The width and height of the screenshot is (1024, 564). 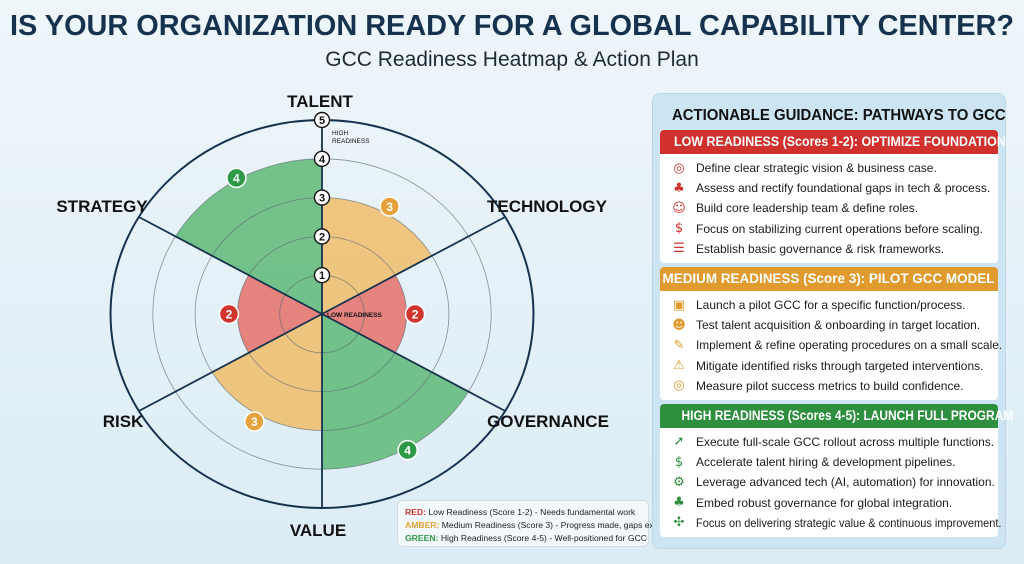 I want to click on scale-tick-label: 3, so click(x=322, y=199).